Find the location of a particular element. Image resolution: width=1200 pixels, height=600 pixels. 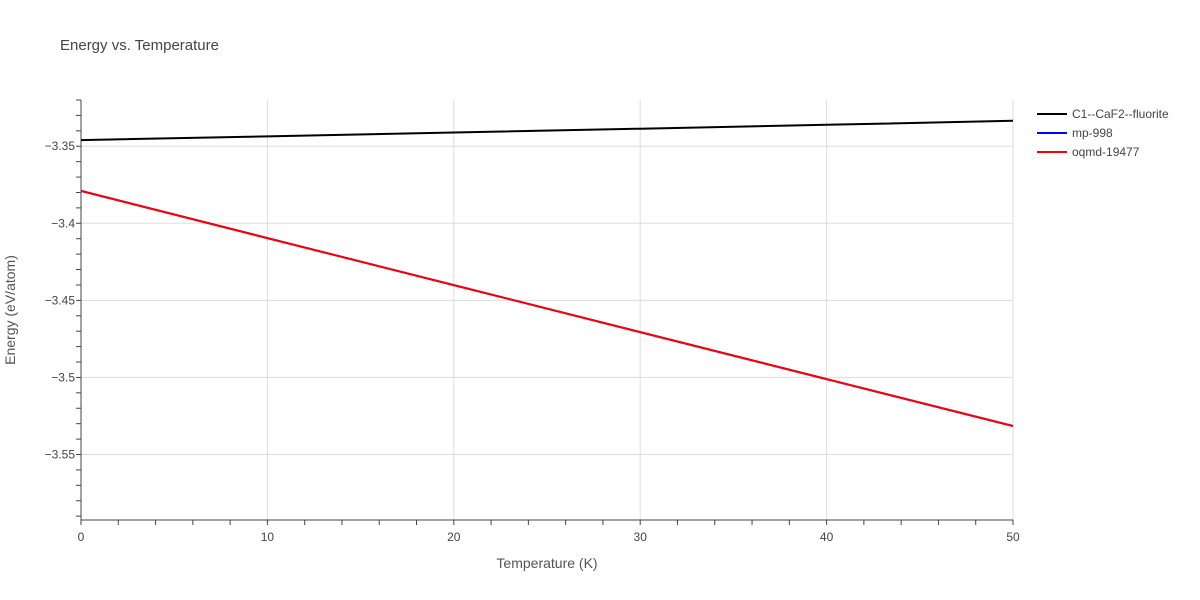

legend-label: C1--CaF2--fluorite is located at coordinates (1120, 114).